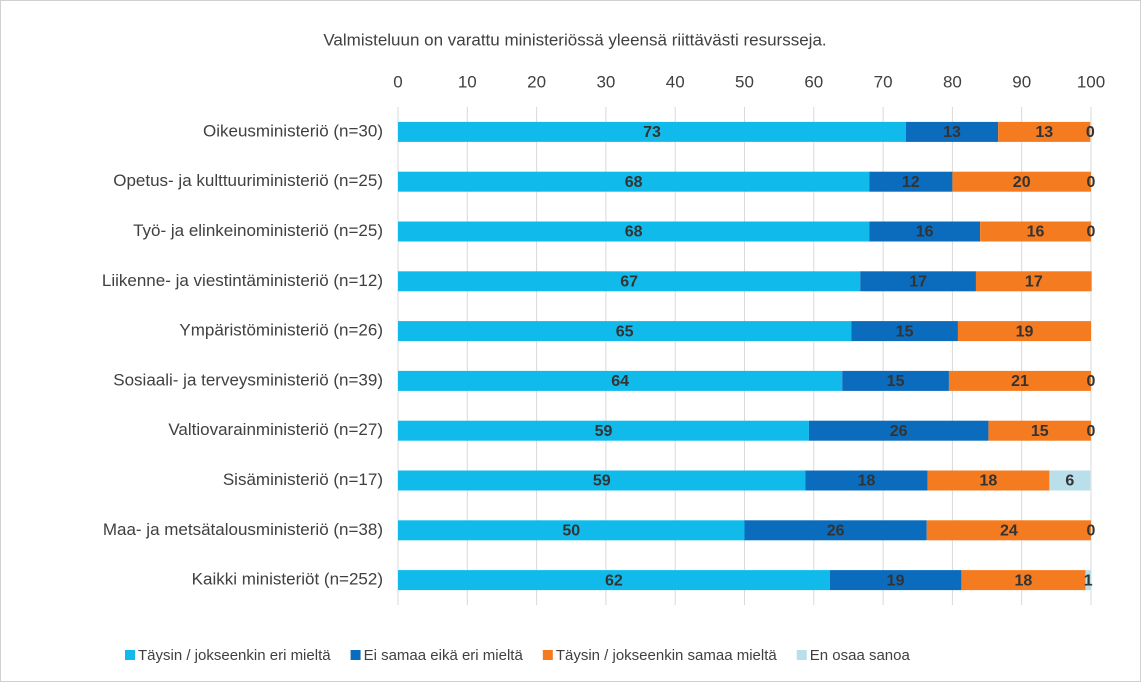  I want to click on y-tick-label: Valtiovarainministeriö (n=27), so click(275, 429).